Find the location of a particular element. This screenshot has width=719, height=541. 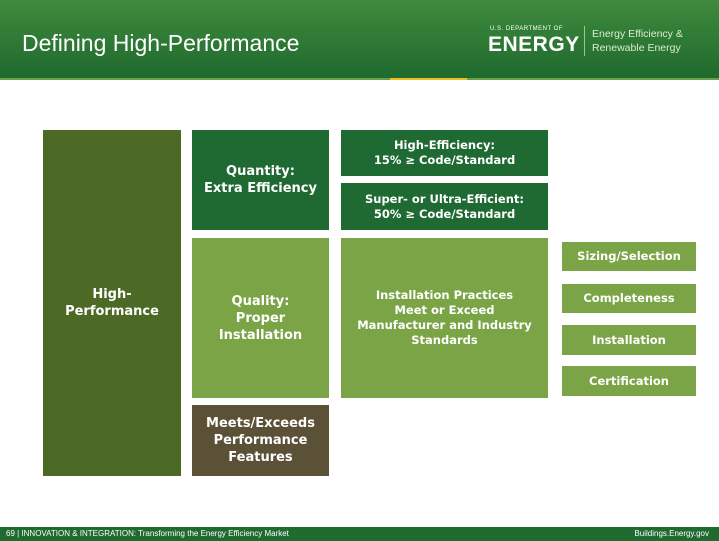

logo-main: ENERGY is located at coordinates (534, 44).